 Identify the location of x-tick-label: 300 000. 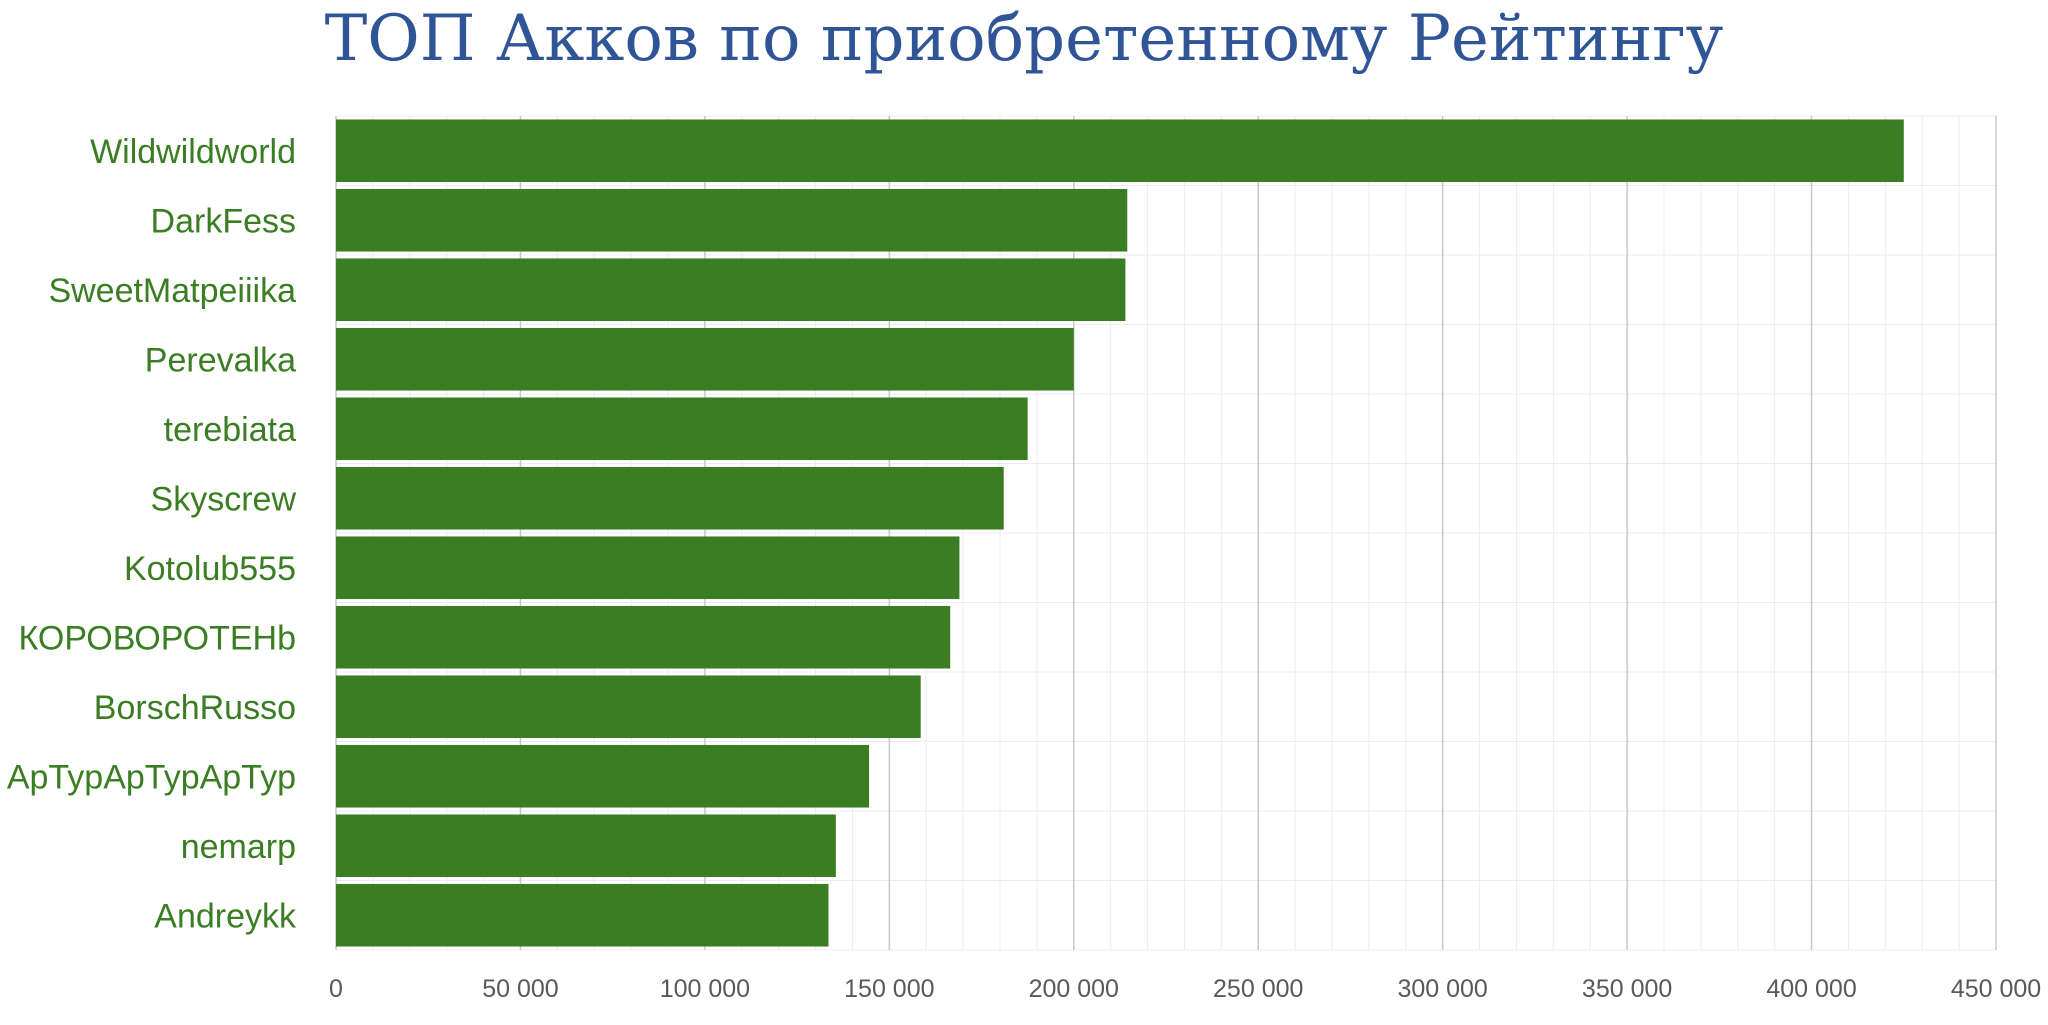
(1442, 989).